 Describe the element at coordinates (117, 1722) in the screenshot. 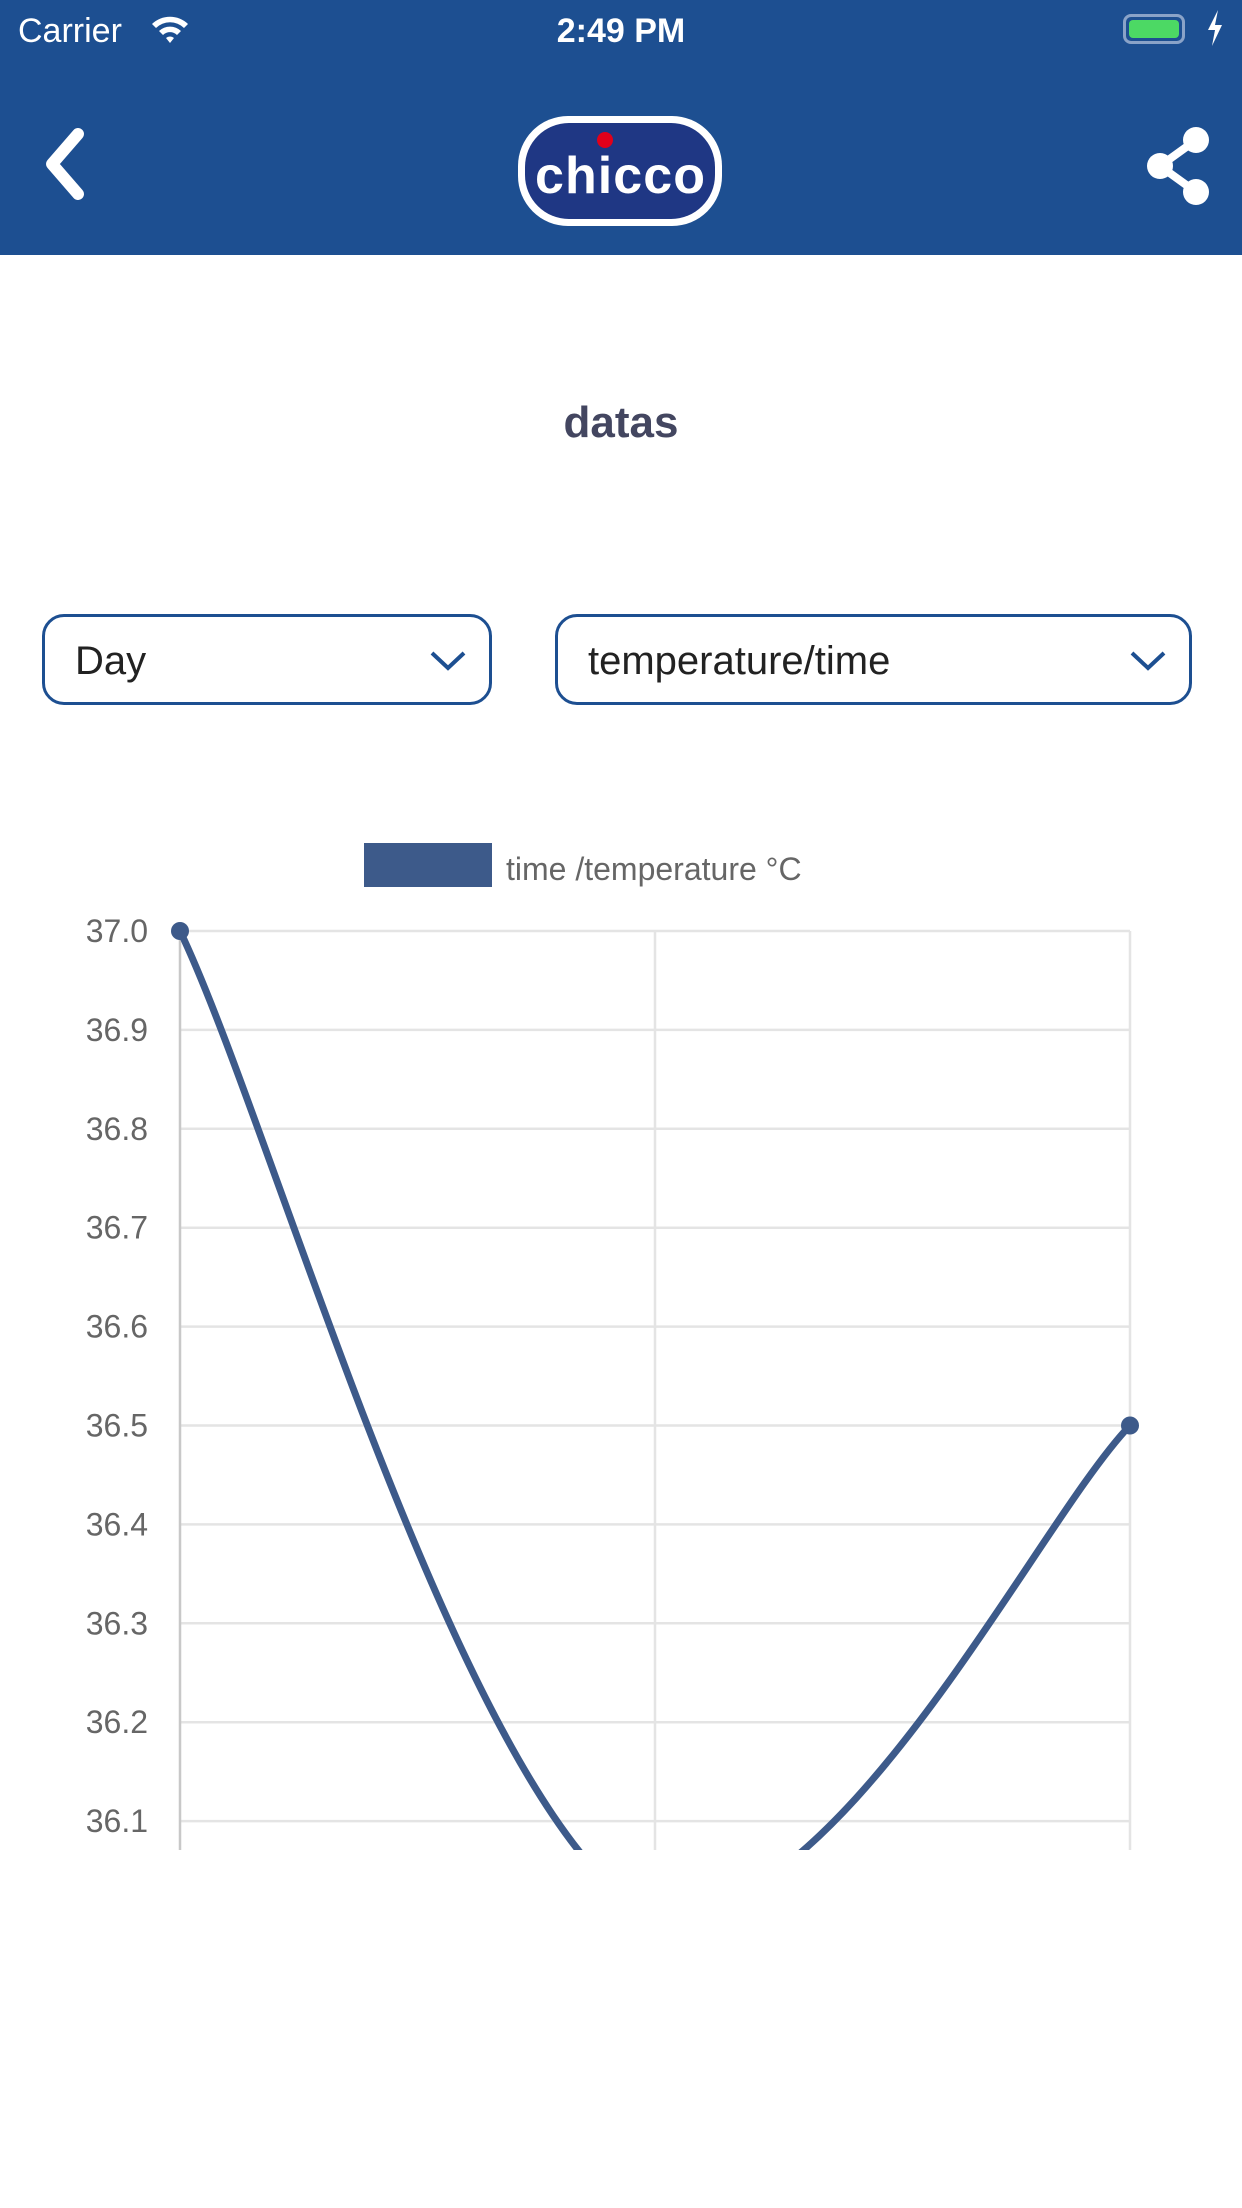

I see `y-tick-label: 36.2` at that location.